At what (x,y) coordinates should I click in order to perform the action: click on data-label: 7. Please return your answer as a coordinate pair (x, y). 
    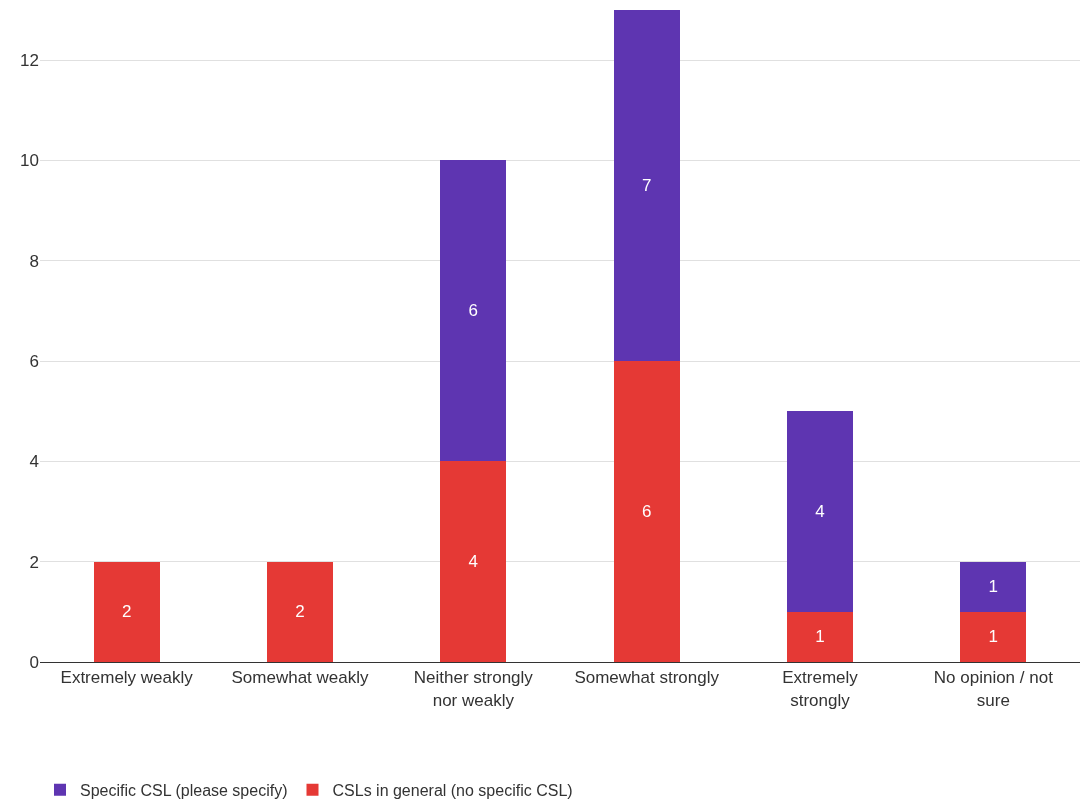
    Looking at the image, I should click on (646, 186).